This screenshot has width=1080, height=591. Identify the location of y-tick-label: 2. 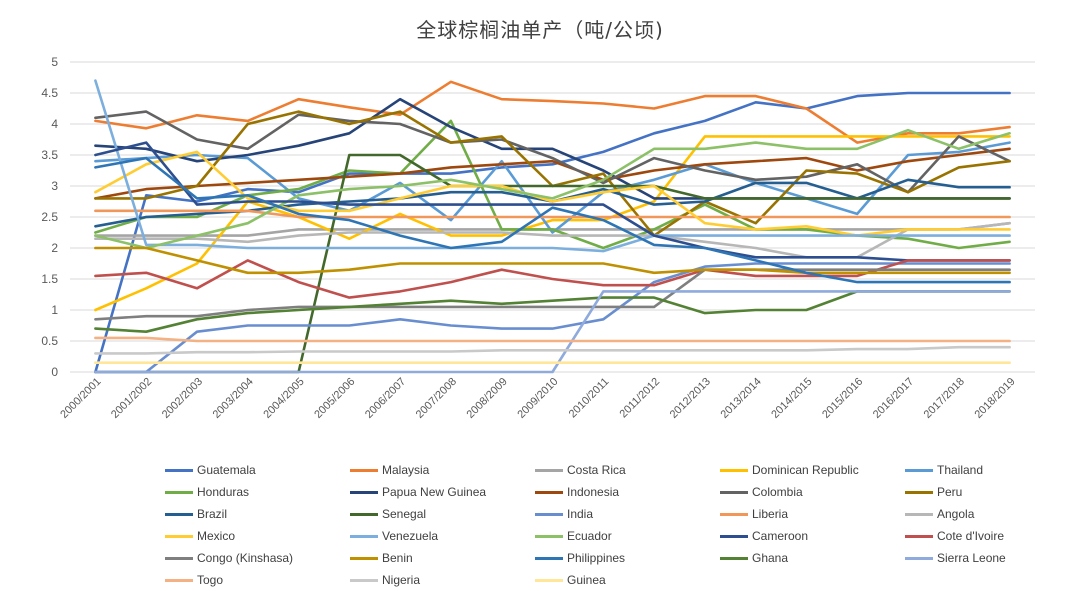
(54, 248).